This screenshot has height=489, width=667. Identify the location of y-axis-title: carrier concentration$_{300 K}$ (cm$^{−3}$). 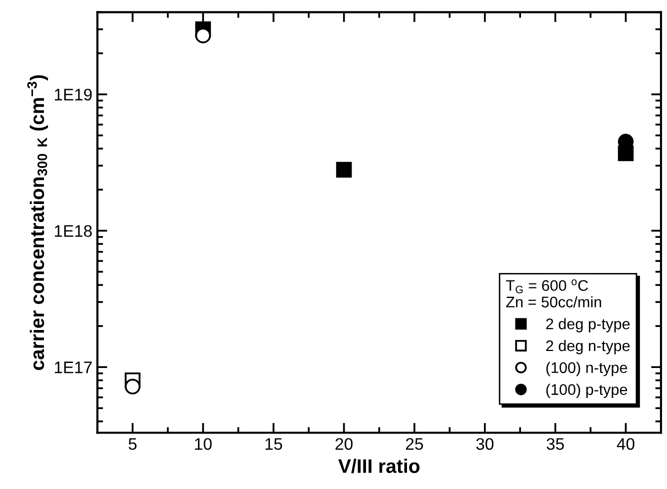
(37, 222).